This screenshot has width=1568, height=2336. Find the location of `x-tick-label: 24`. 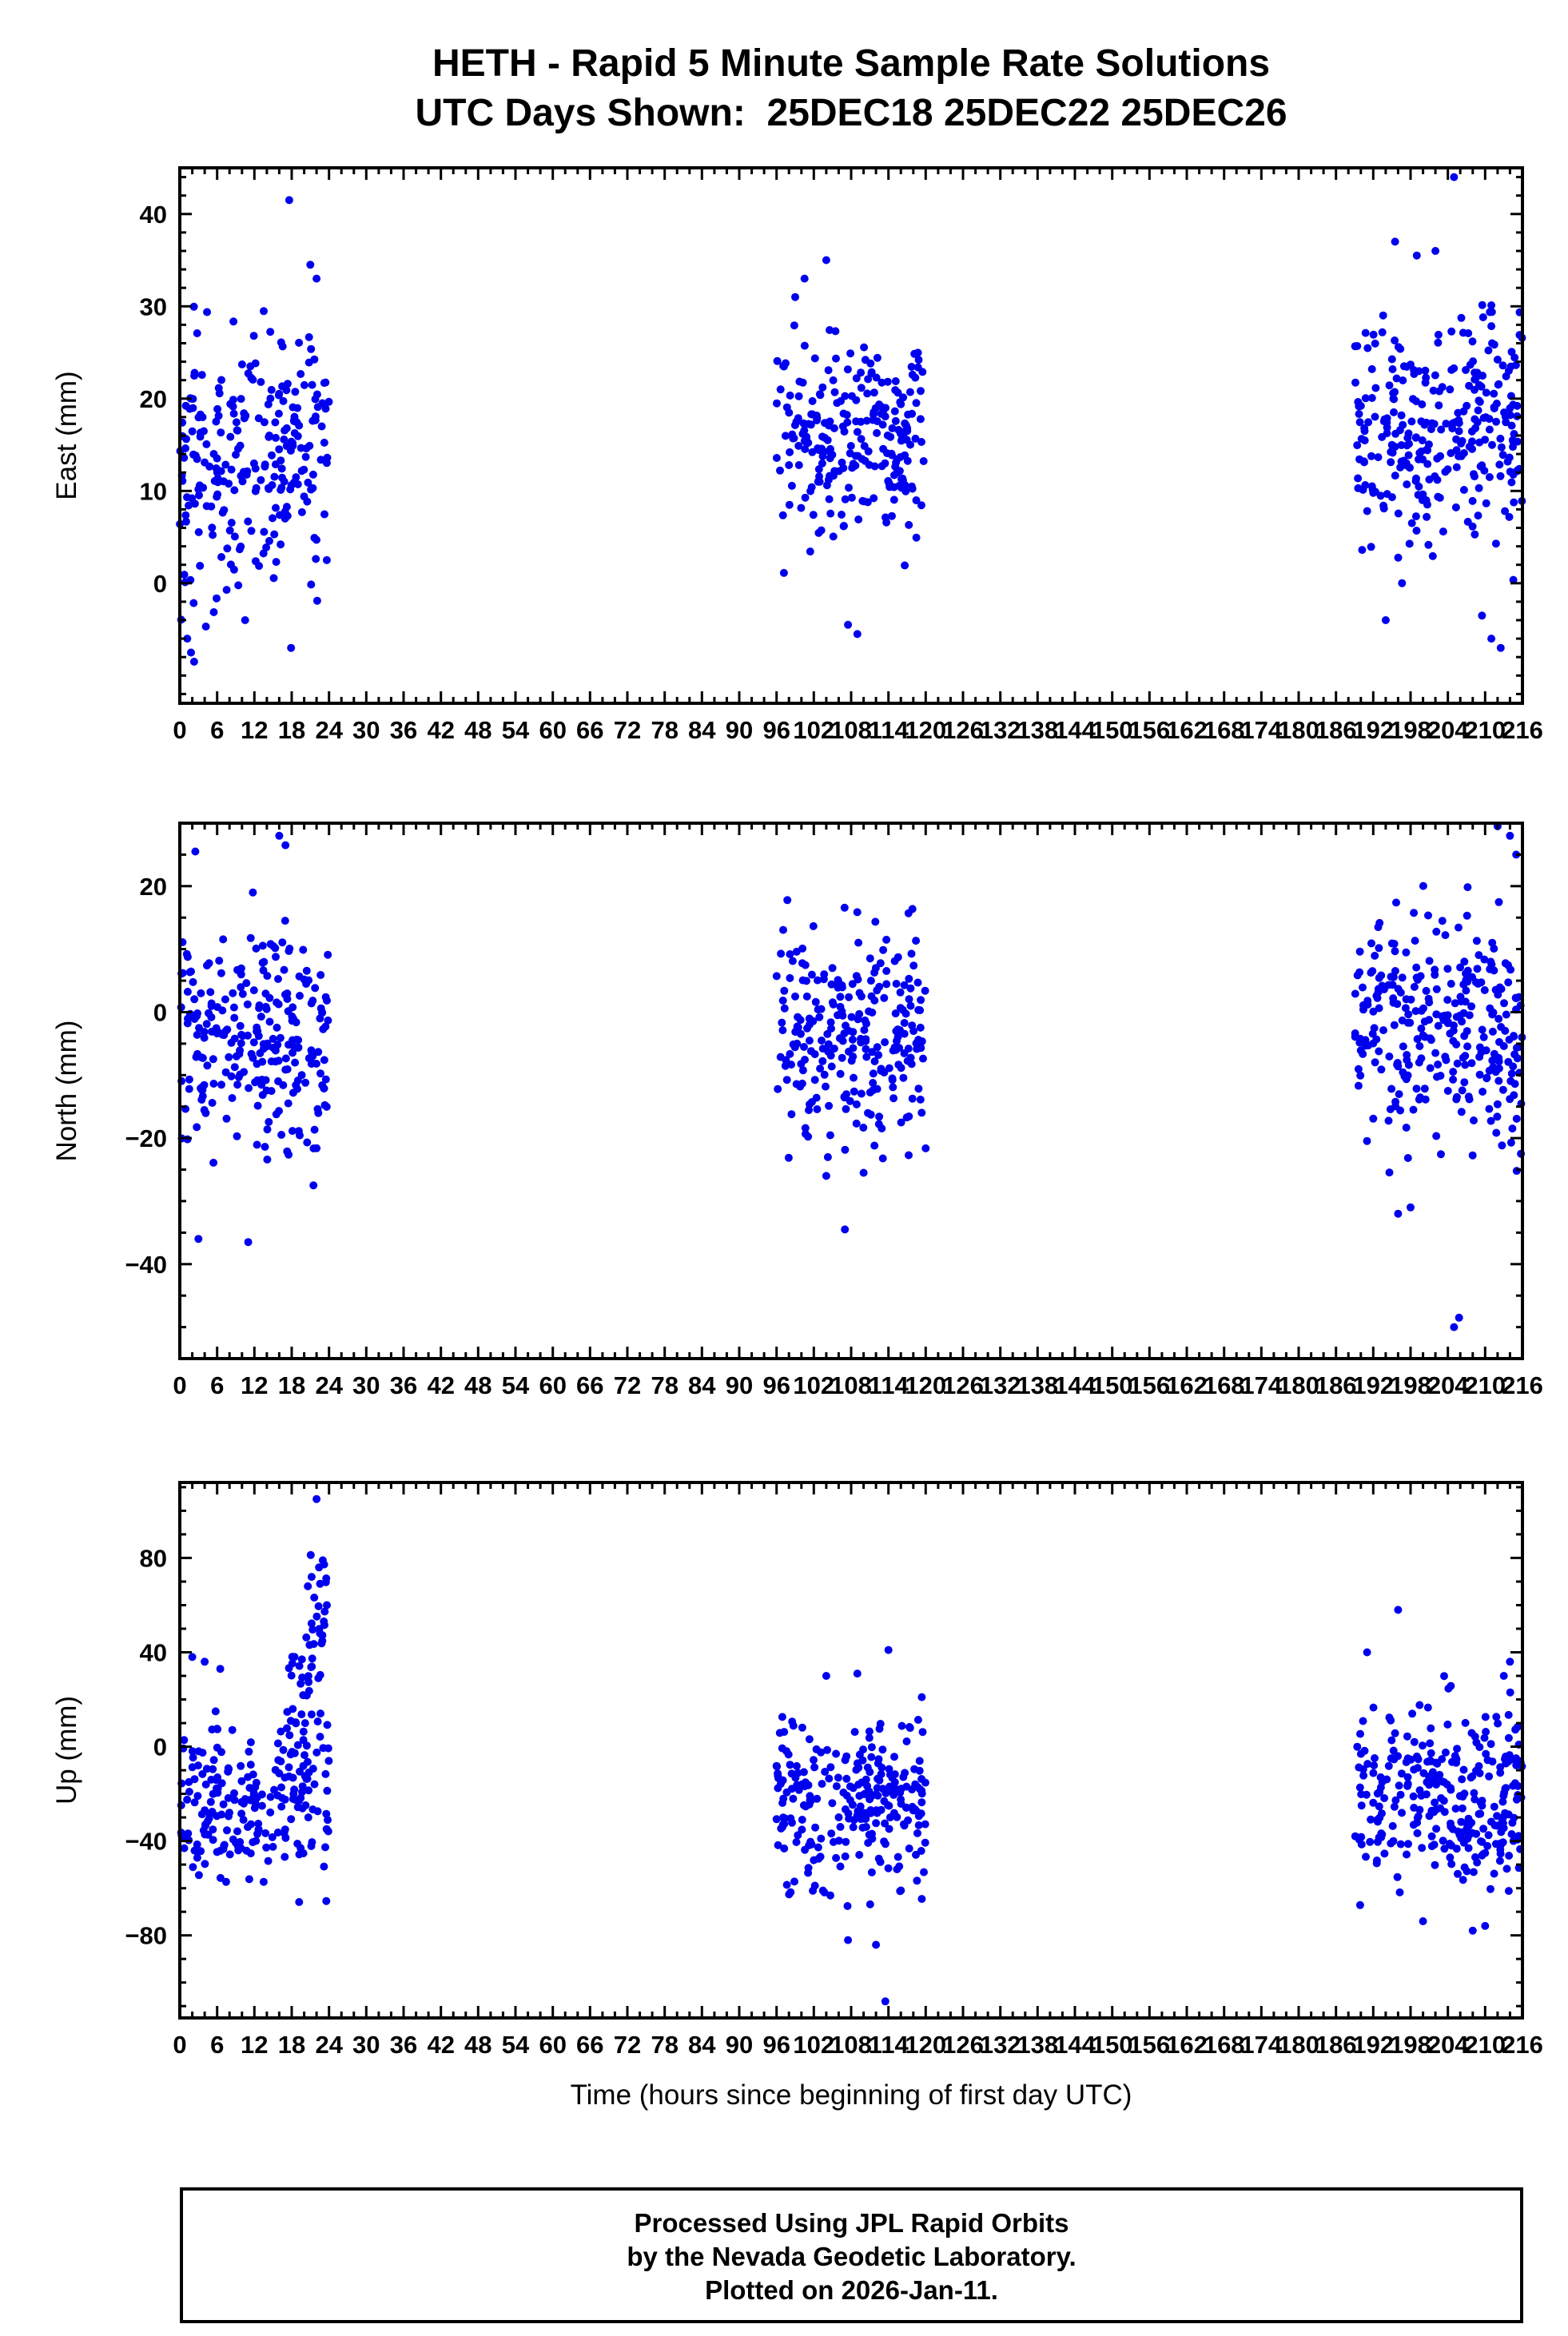

x-tick-label: 24 is located at coordinates (329, 730).